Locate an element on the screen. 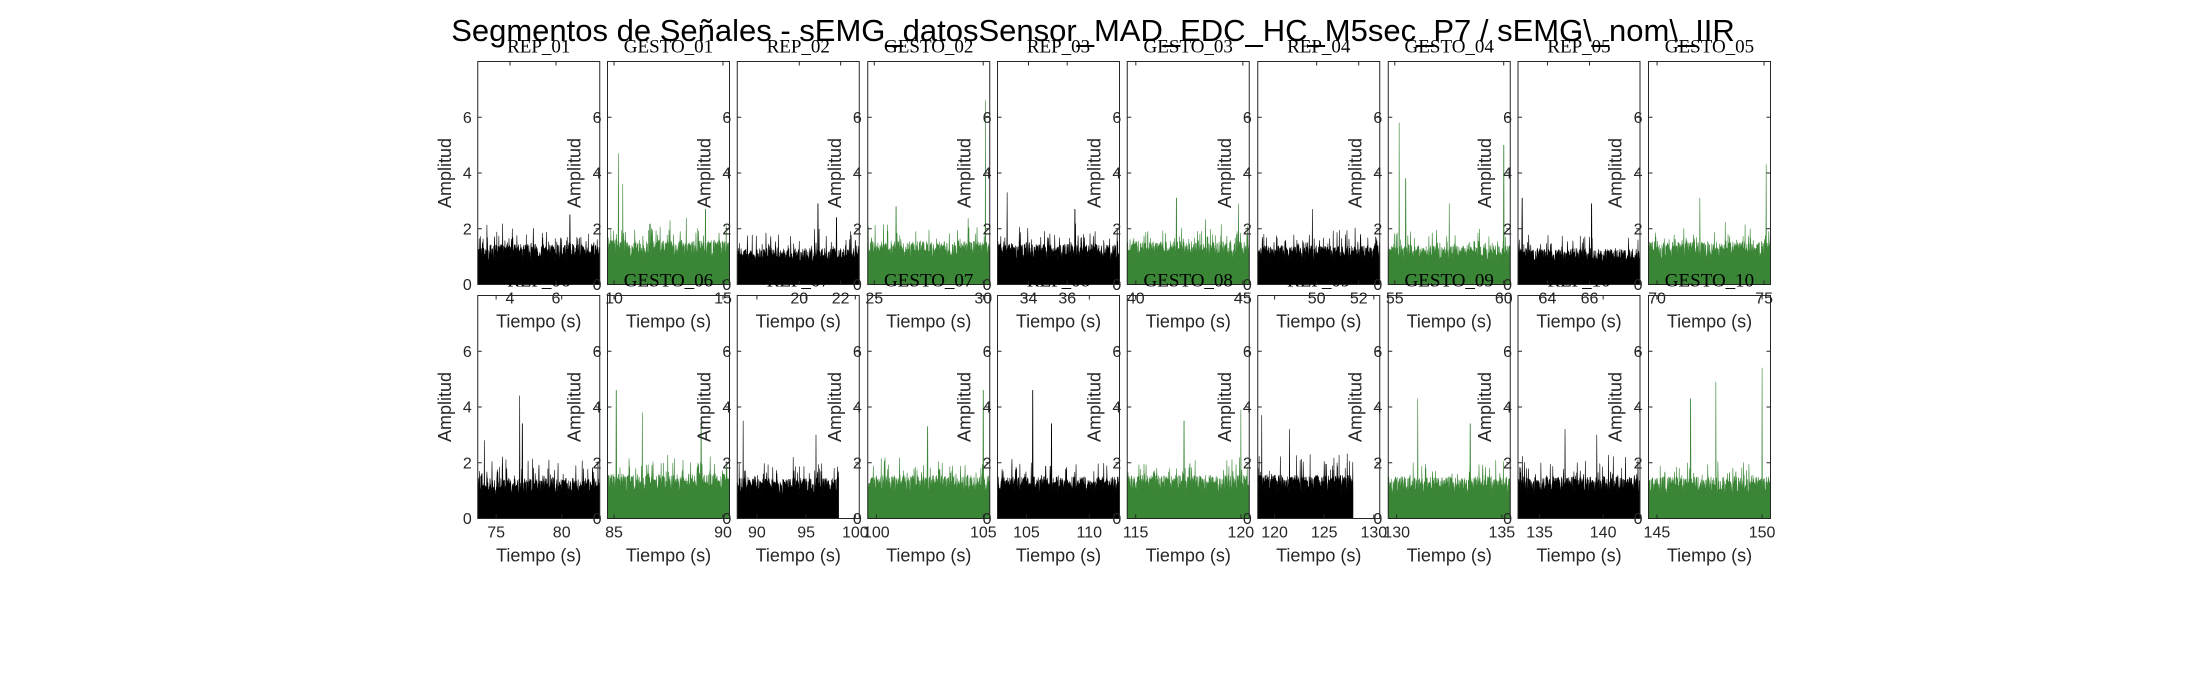 The width and height of the screenshot is (2187, 688). x-tick-label: 115 is located at coordinates (1136, 533).